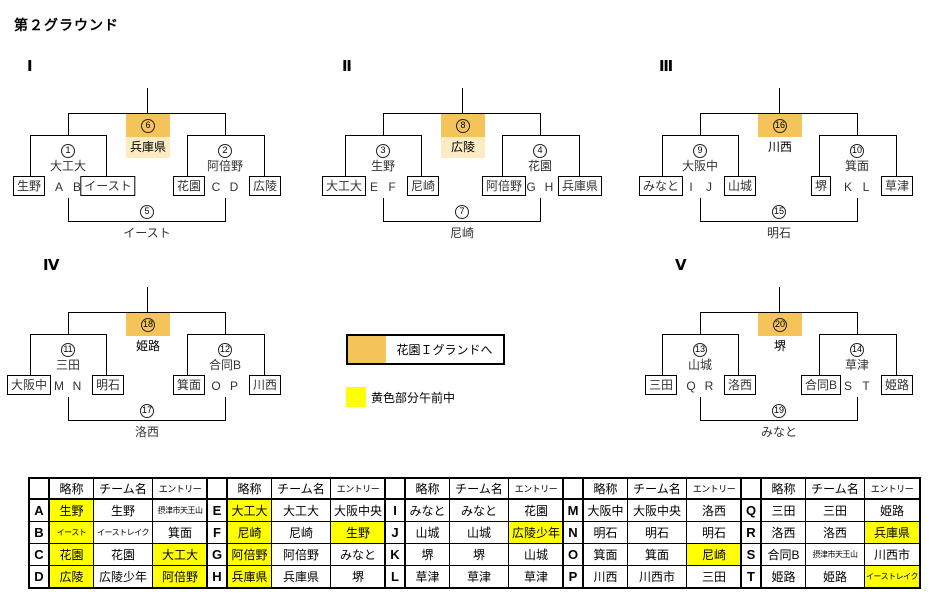 This screenshot has height=612, width=937. I want to click on entry-cell: 大工大, so click(180, 554).